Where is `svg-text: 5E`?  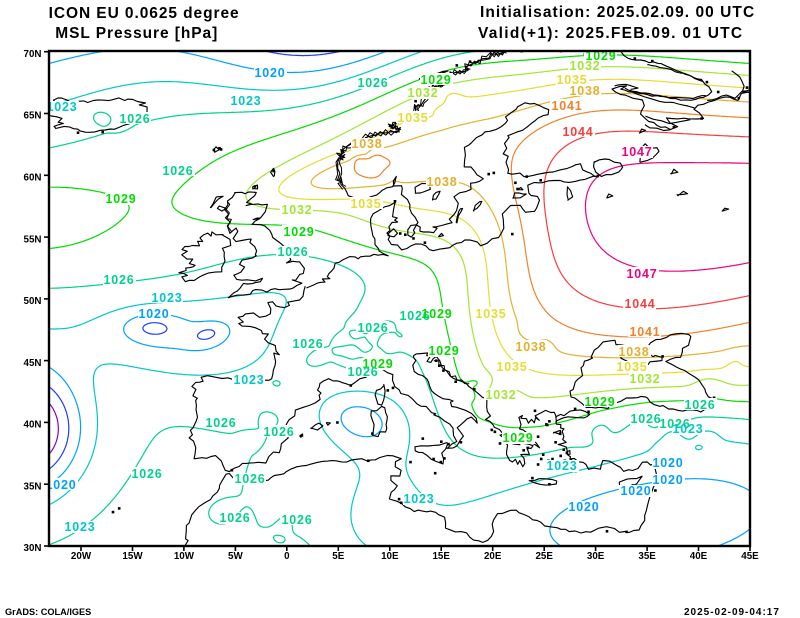 svg-text: 5E is located at coordinates (338, 556).